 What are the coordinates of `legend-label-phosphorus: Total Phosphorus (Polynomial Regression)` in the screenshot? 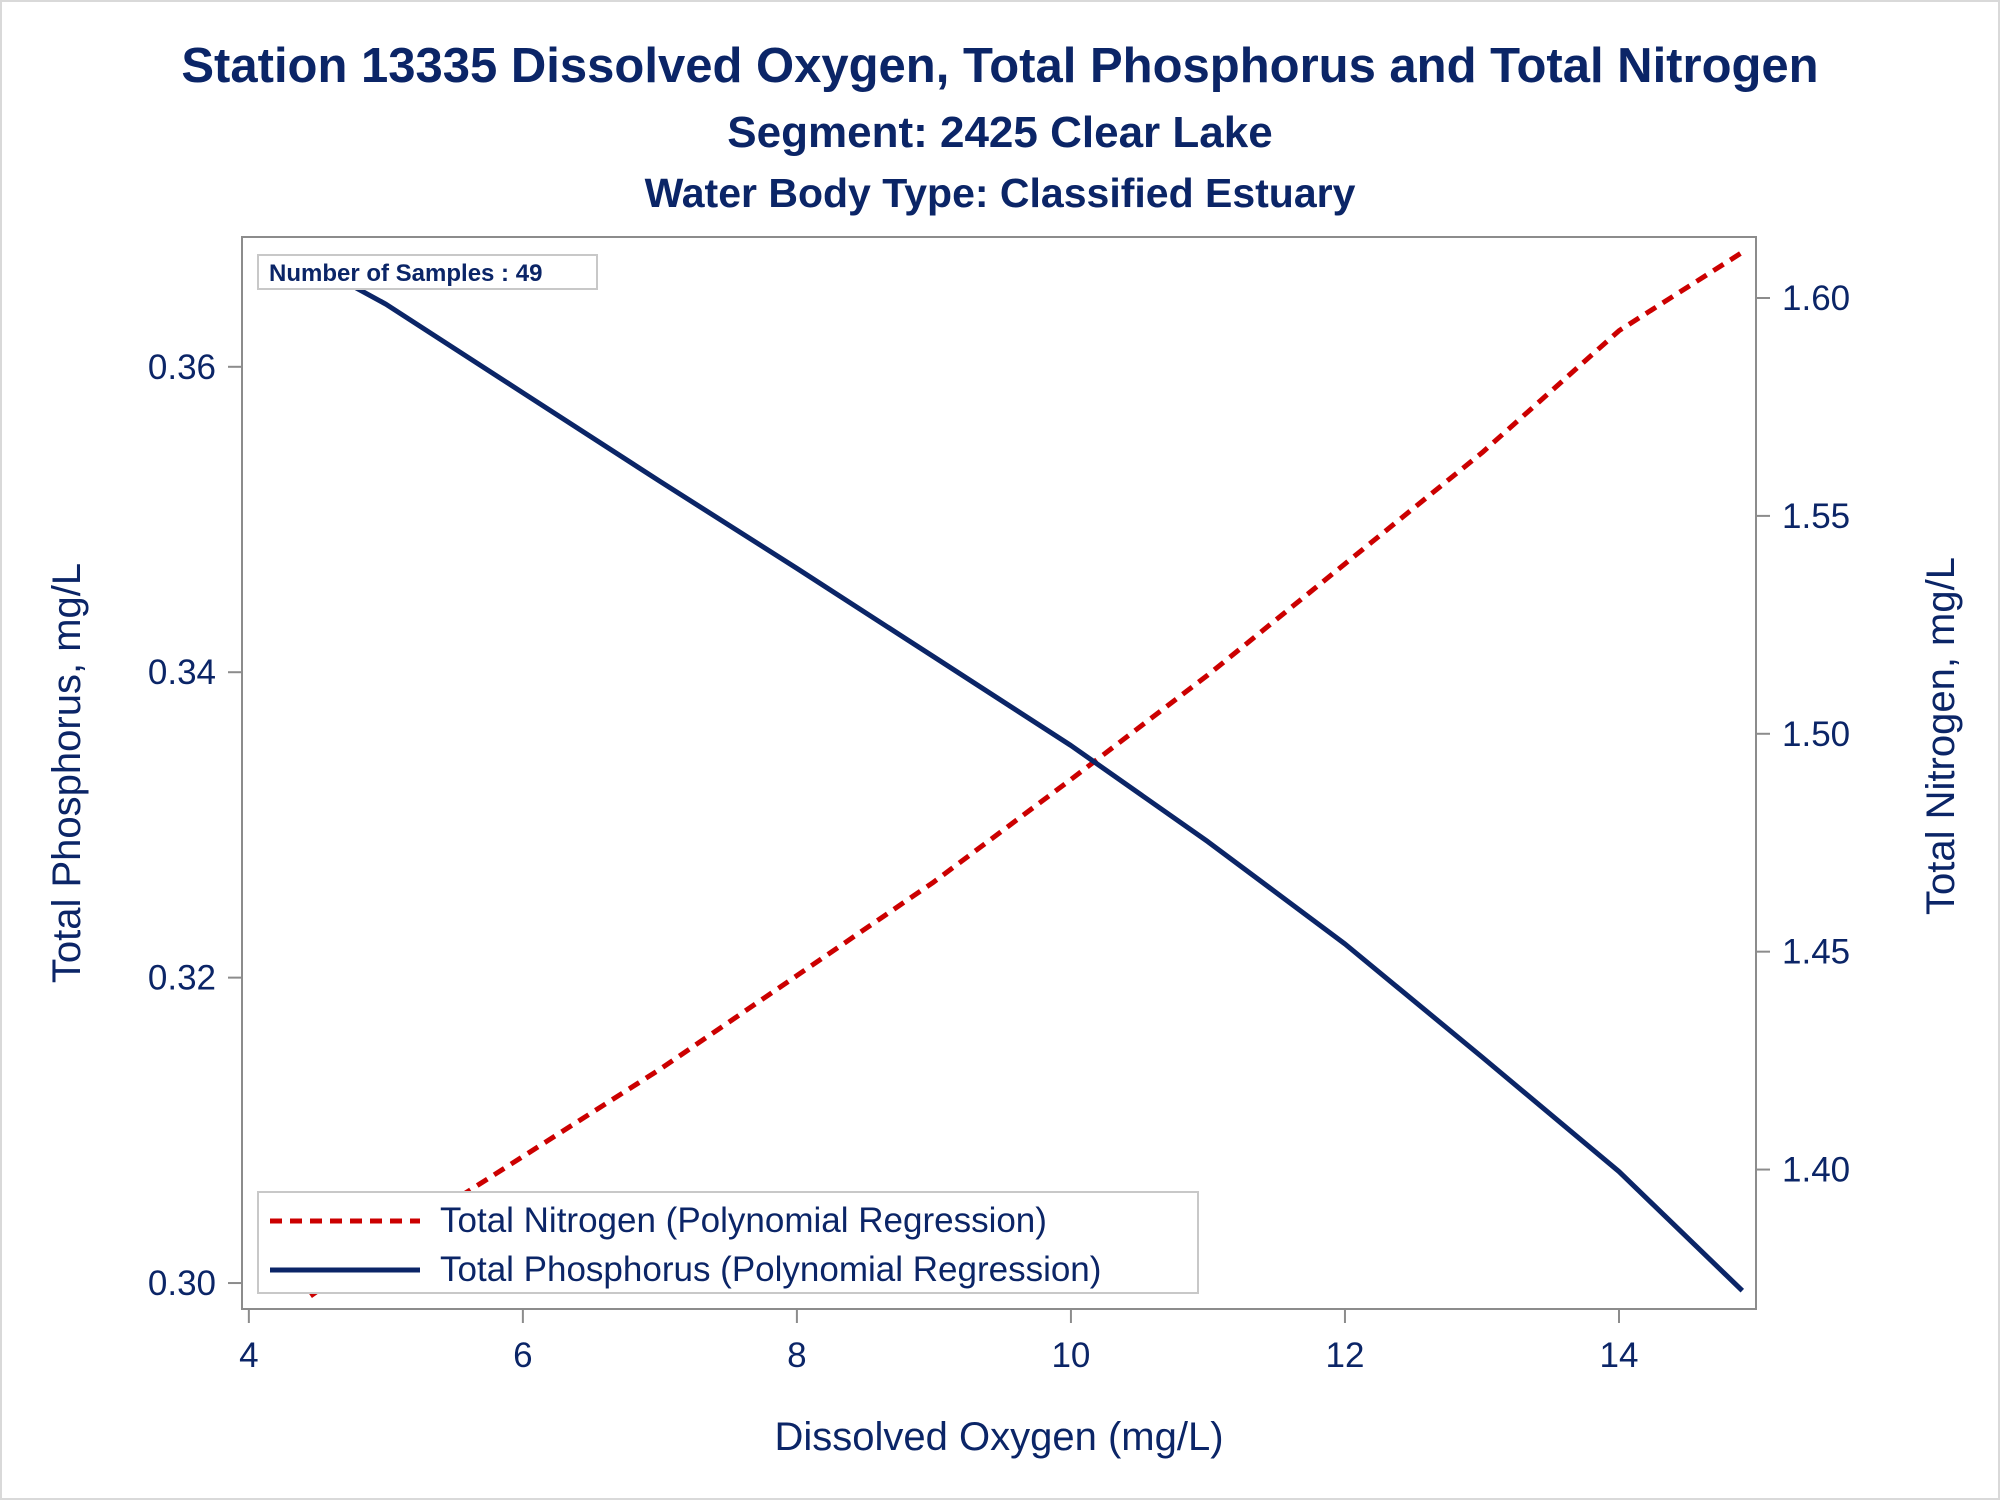 It's located at (770, 1269).